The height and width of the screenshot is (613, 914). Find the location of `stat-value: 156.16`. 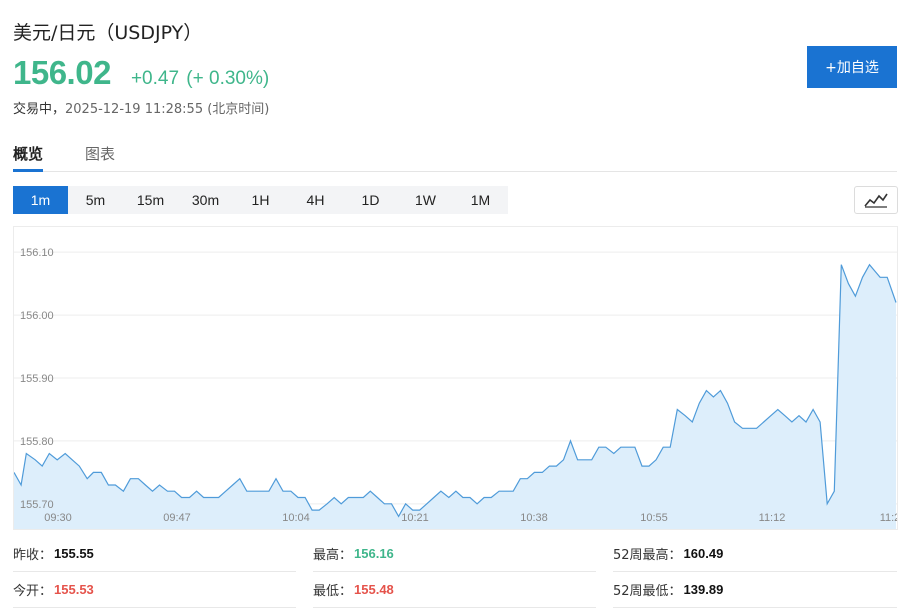

stat-value: 156.16 is located at coordinates (374, 553).